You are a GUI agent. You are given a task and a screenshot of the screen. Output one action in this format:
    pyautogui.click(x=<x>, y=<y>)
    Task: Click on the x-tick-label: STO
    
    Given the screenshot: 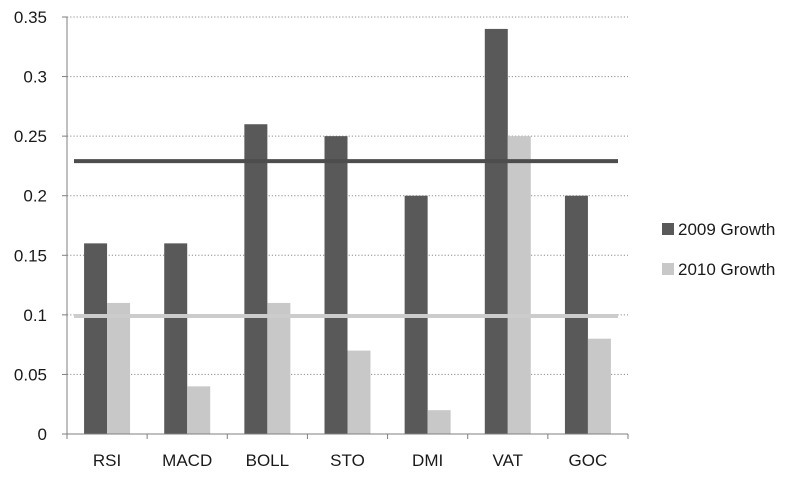 What is the action you would take?
    pyautogui.click(x=347, y=460)
    